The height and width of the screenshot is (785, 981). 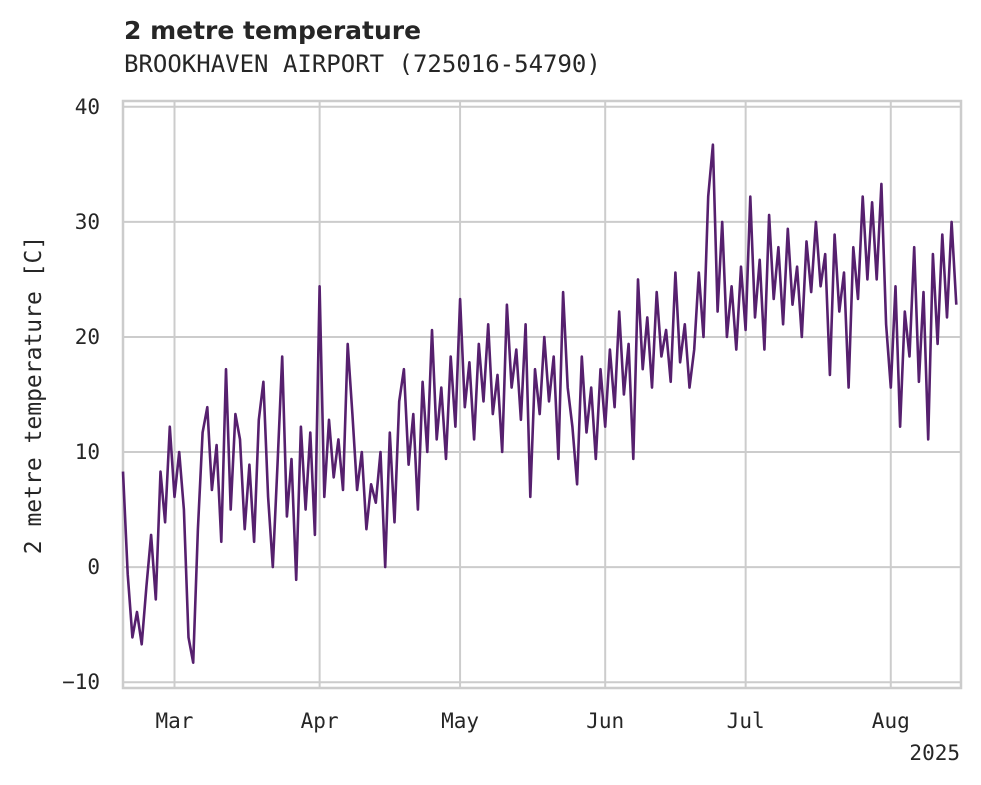 What do you see at coordinates (746, 721) in the screenshot?
I see `x-tick-label: Jul` at bounding box center [746, 721].